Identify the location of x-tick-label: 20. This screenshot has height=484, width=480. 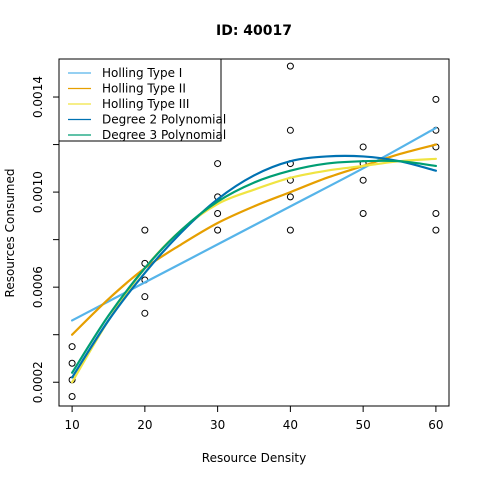
(144, 425).